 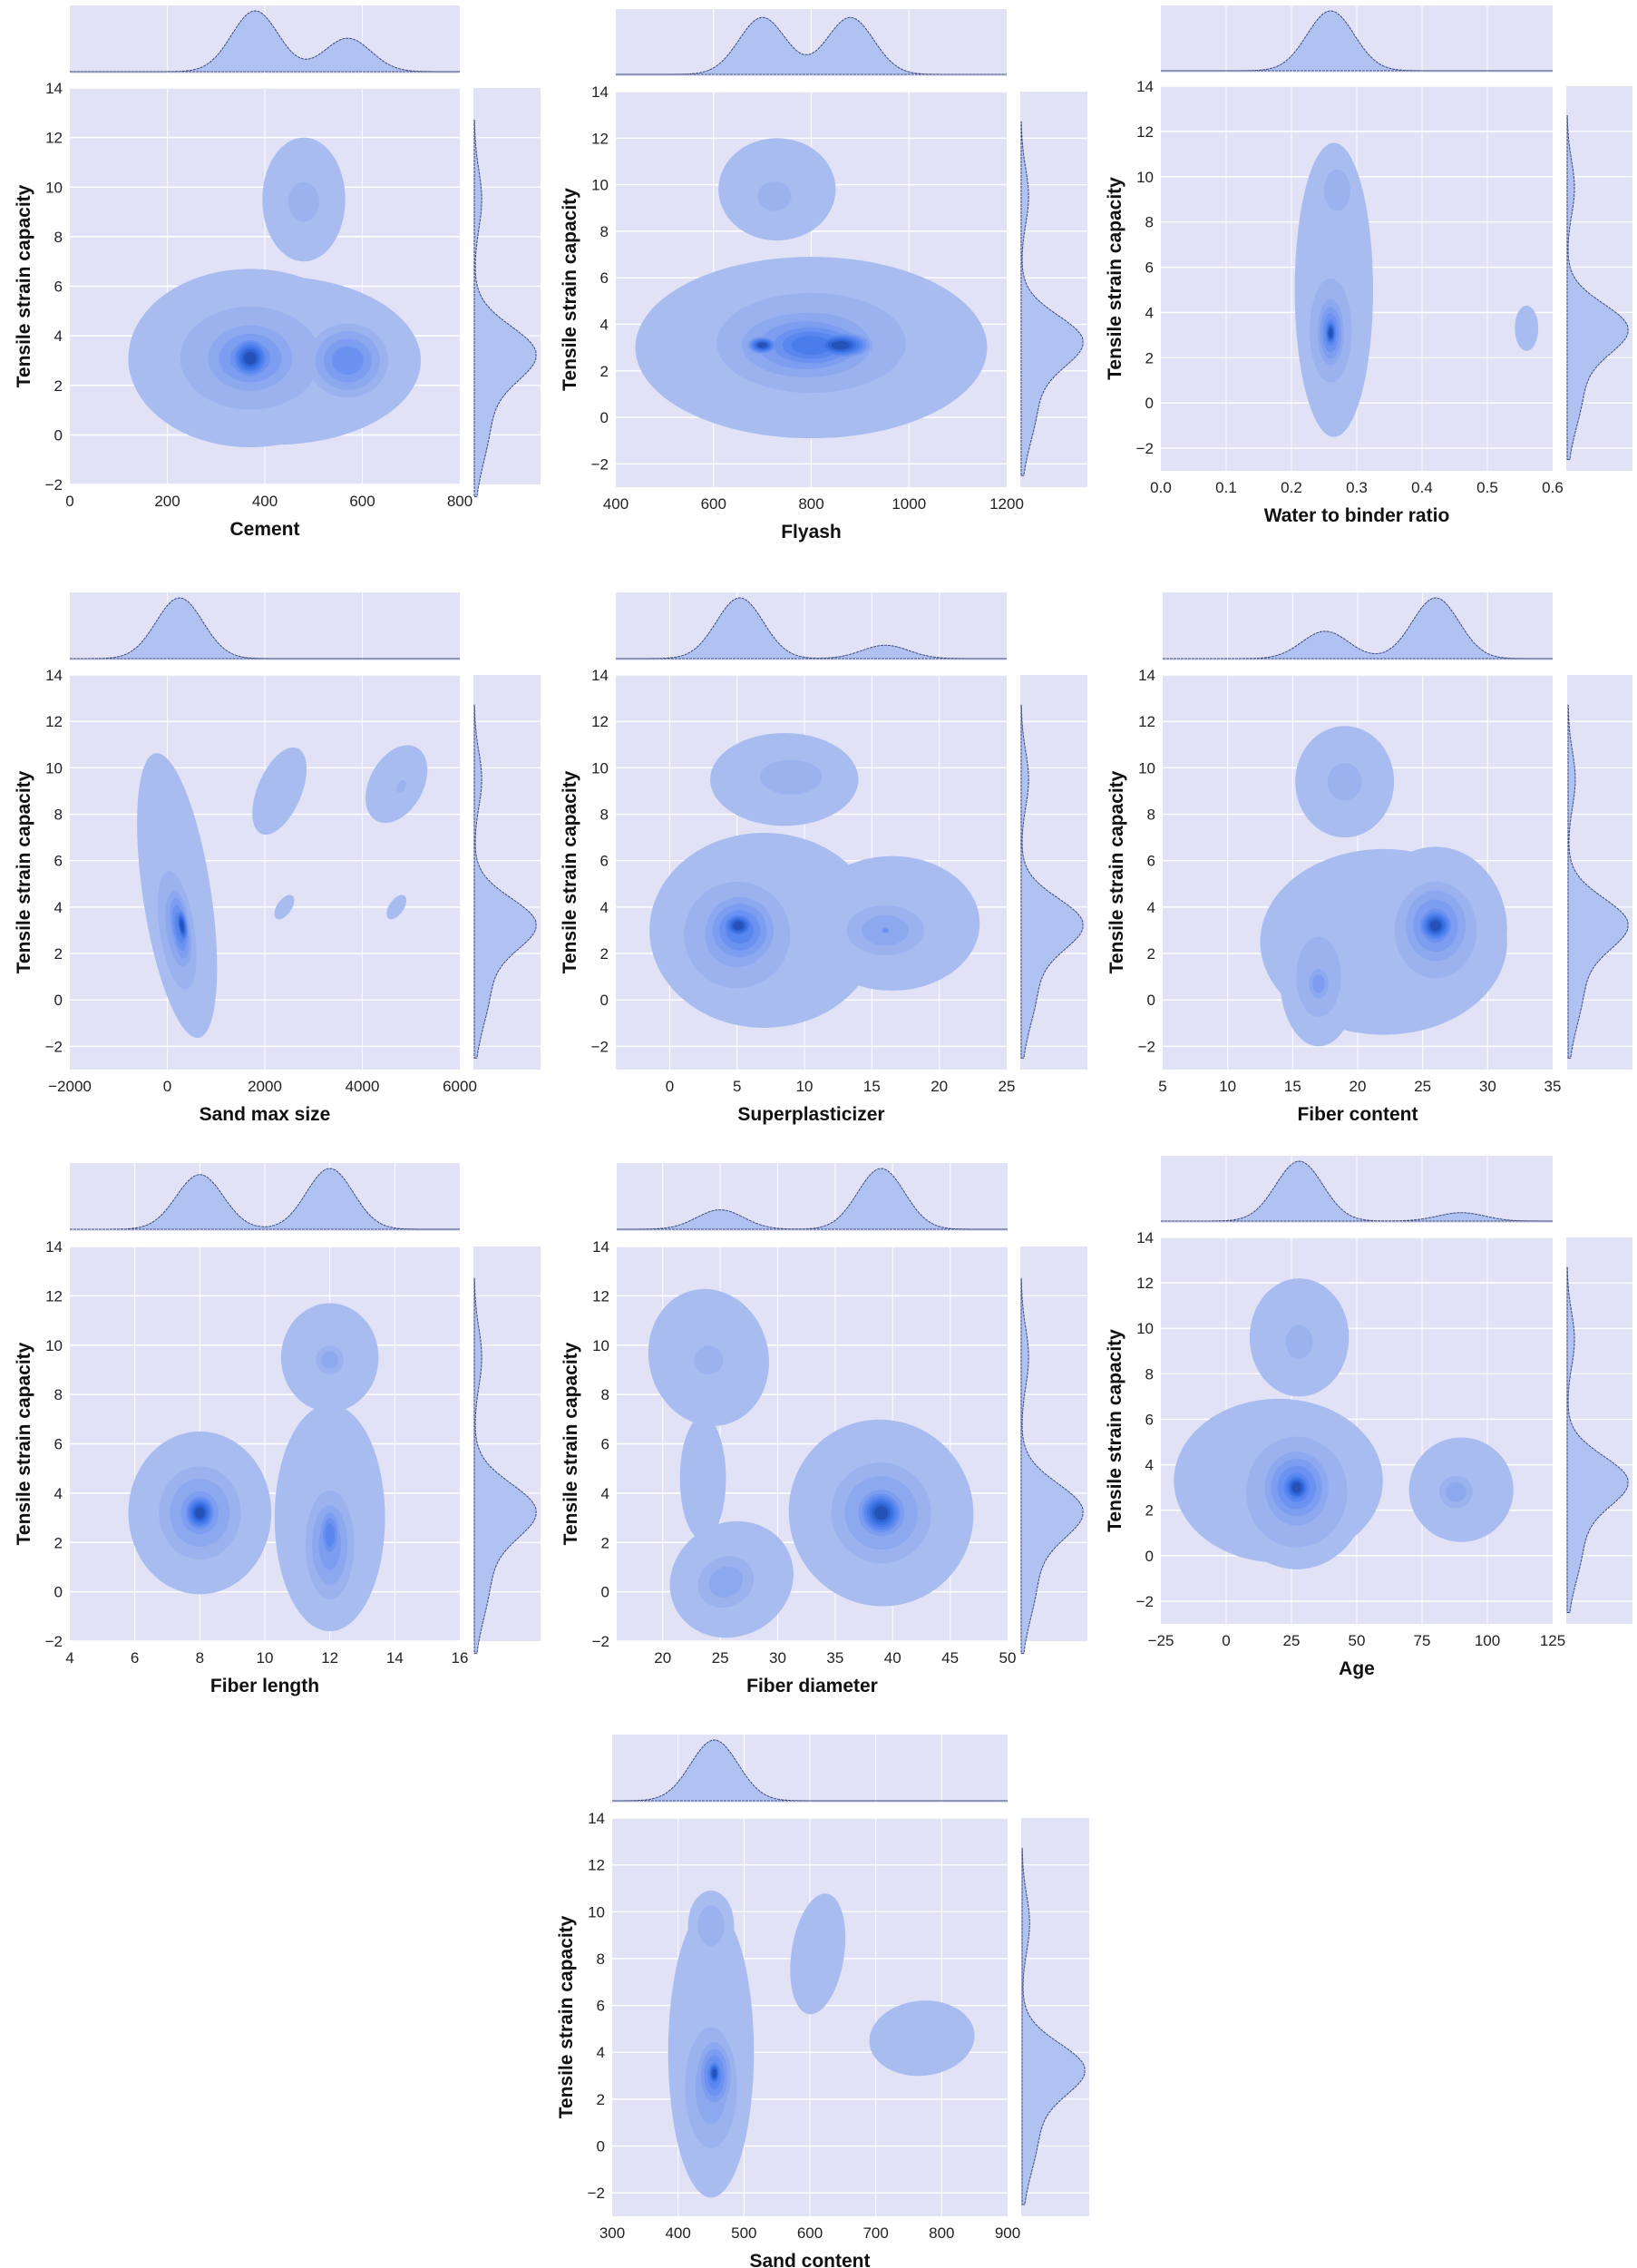 What do you see at coordinates (909, 504) in the screenshot?
I see `x-tick-label: 1000` at bounding box center [909, 504].